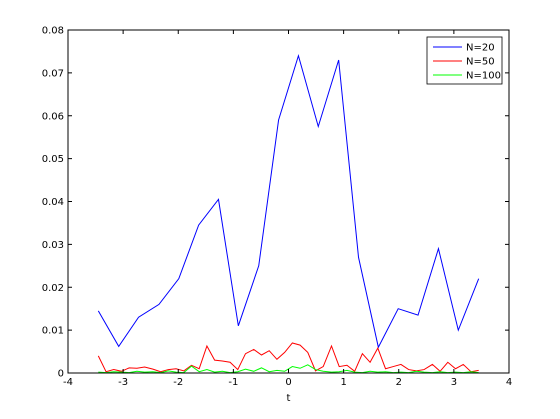  Describe the element at coordinates (53, 159) in the screenshot. I see `y-tick-label: 0.05` at that location.